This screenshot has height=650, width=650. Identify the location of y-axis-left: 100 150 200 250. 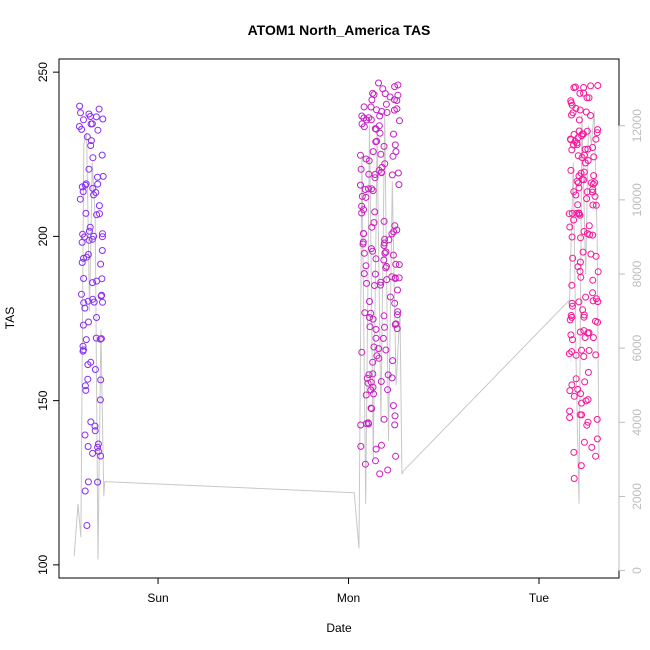
(48, 318).